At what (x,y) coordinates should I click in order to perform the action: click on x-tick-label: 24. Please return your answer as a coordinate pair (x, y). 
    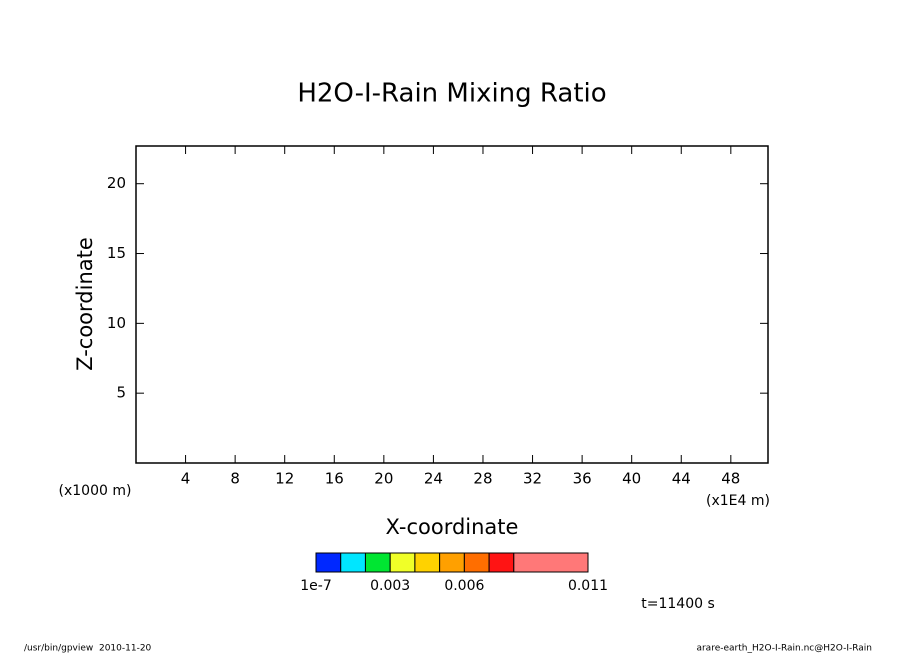
    Looking at the image, I should click on (433, 479).